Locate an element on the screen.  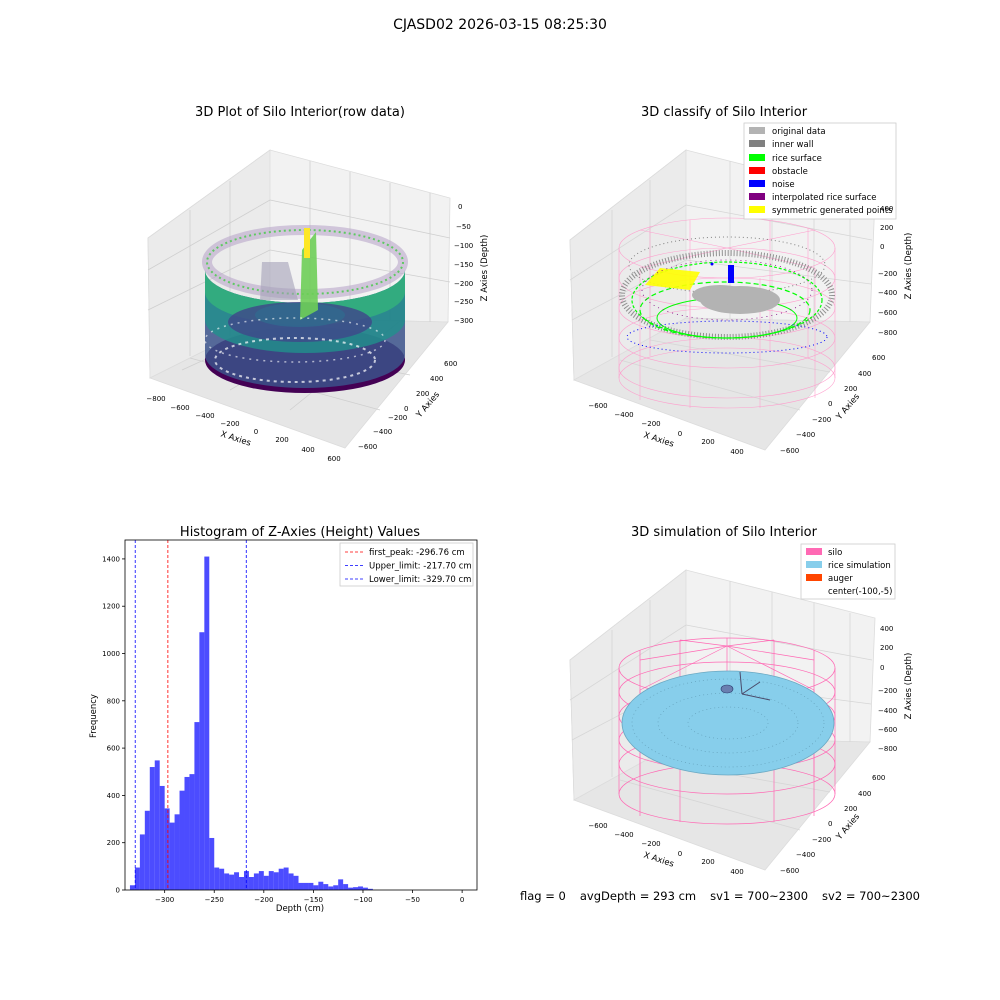
panel-classify: 3D classify of Silo Interior is located at coordinates (741, 280).